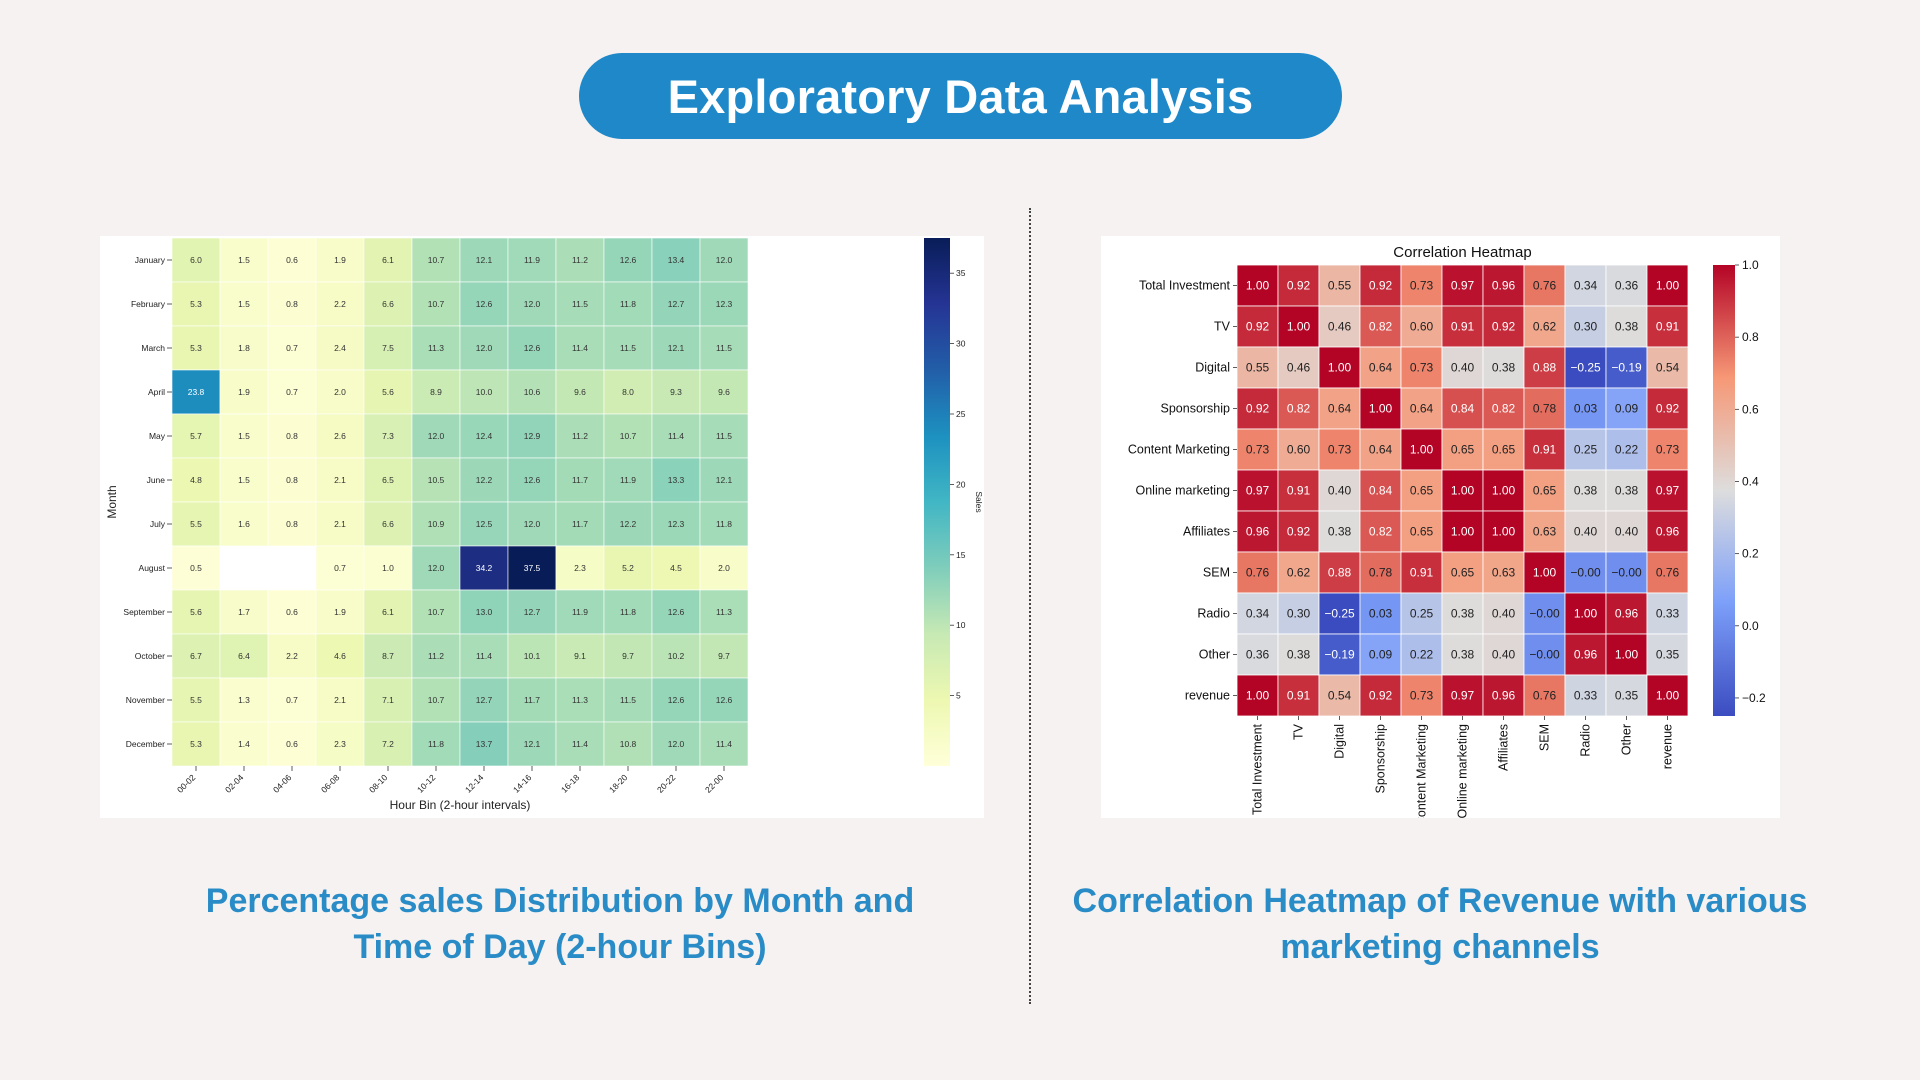 The image size is (1920, 1080). Describe the element at coordinates (532, 656) in the screenshot. I see `cell-value-label: 10.1` at that location.